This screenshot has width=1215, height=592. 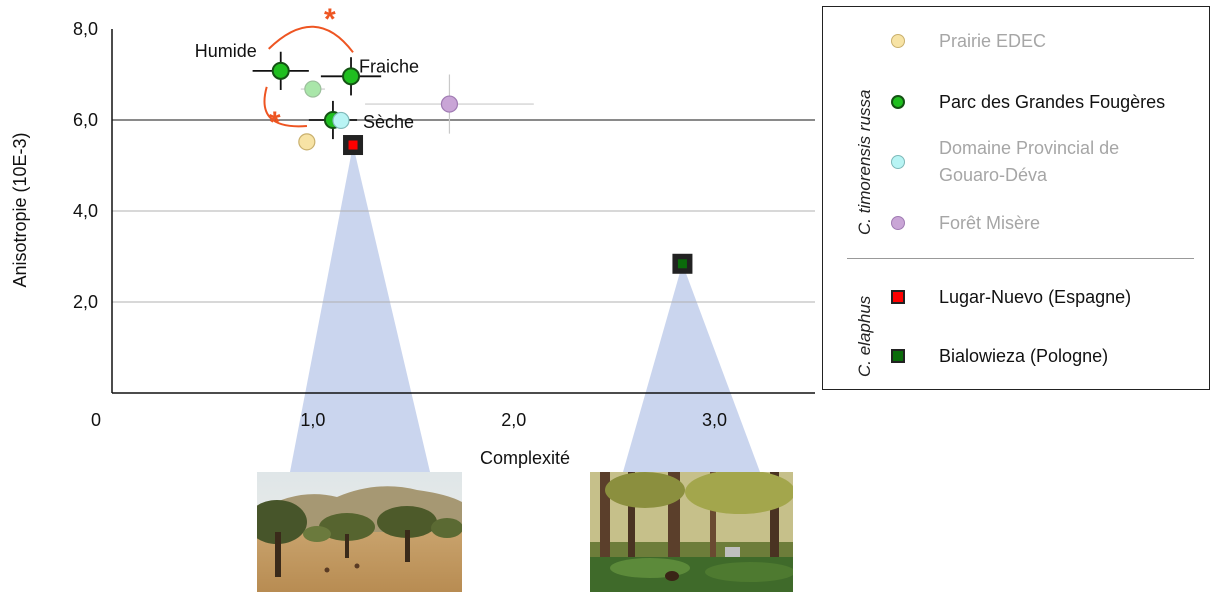 What do you see at coordinates (409, 420) in the screenshot?
I see `x-tick-labels: 0 1,0 2,0 3,0` at bounding box center [409, 420].